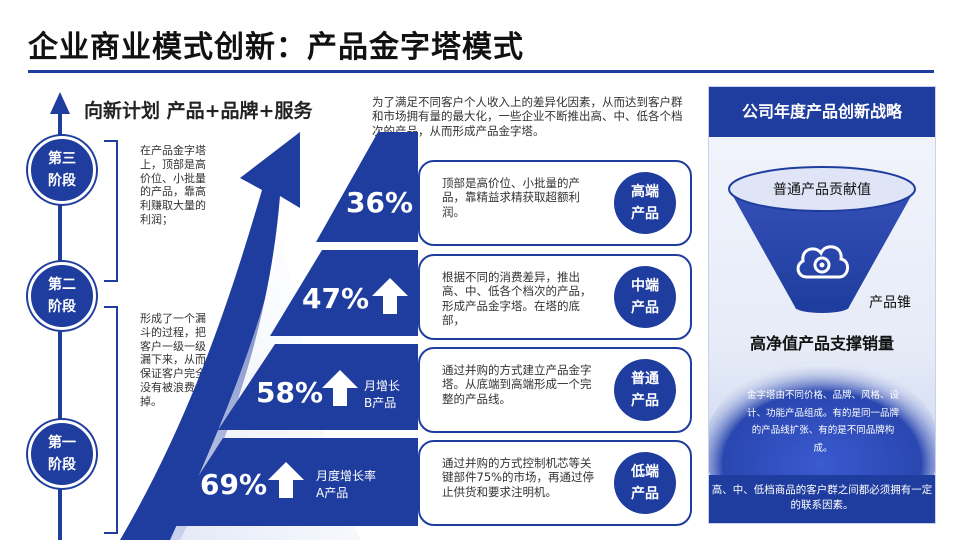 The width and height of the screenshot is (960, 540). Describe the element at coordinates (518, 477) in the screenshot. I see `tier-4-text: 通过并购的方式控制机芯等关键部件75%的市场，再通过停止供货和要求注明机。` at that location.